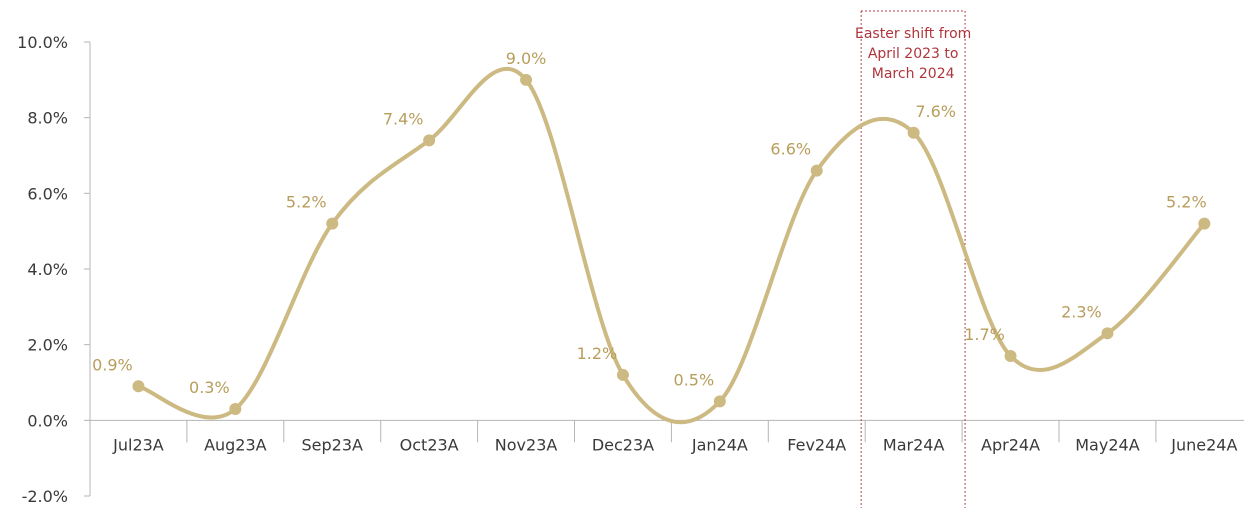 The height and width of the screenshot is (508, 1244). What do you see at coordinates (1010, 444) in the screenshot?
I see `x-tick-label: Apr24A` at bounding box center [1010, 444].